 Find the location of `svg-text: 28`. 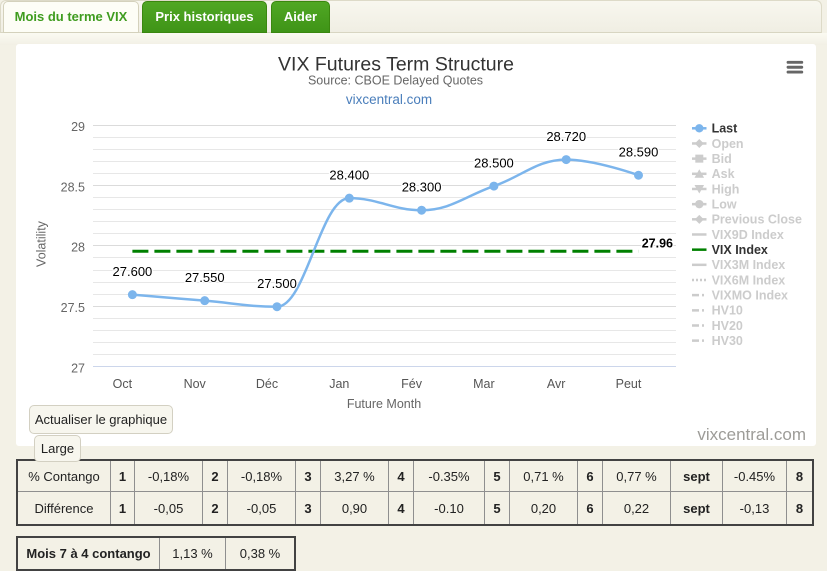

svg-text: 28 is located at coordinates (78, 248).